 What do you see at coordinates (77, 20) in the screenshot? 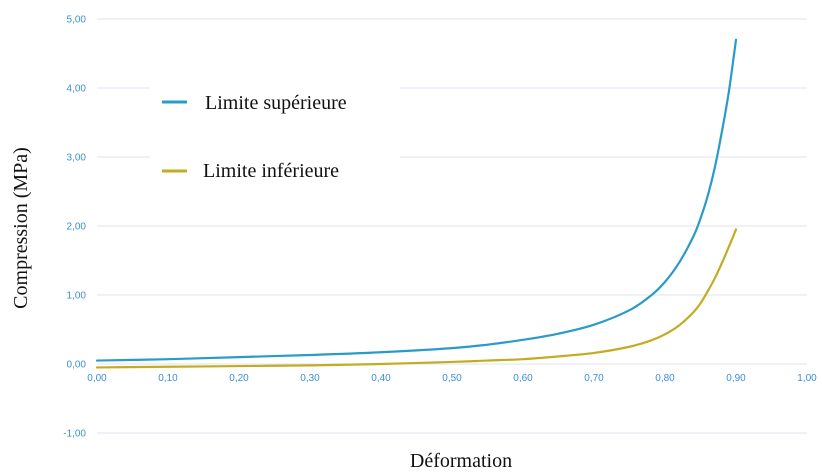
I see `y-tick-label: 5,00` at bounding box center [77, 20].